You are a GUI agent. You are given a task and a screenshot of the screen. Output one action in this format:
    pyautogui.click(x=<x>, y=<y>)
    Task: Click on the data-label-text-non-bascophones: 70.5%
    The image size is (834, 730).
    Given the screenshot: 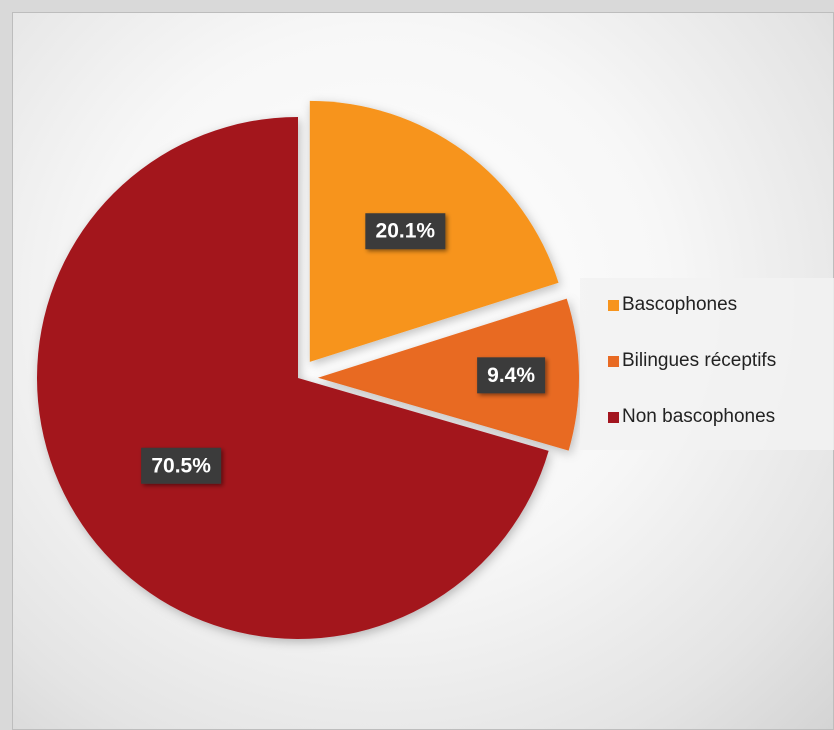 What is the action you would take?
    pyautogui.click(x=181, y=465)
    